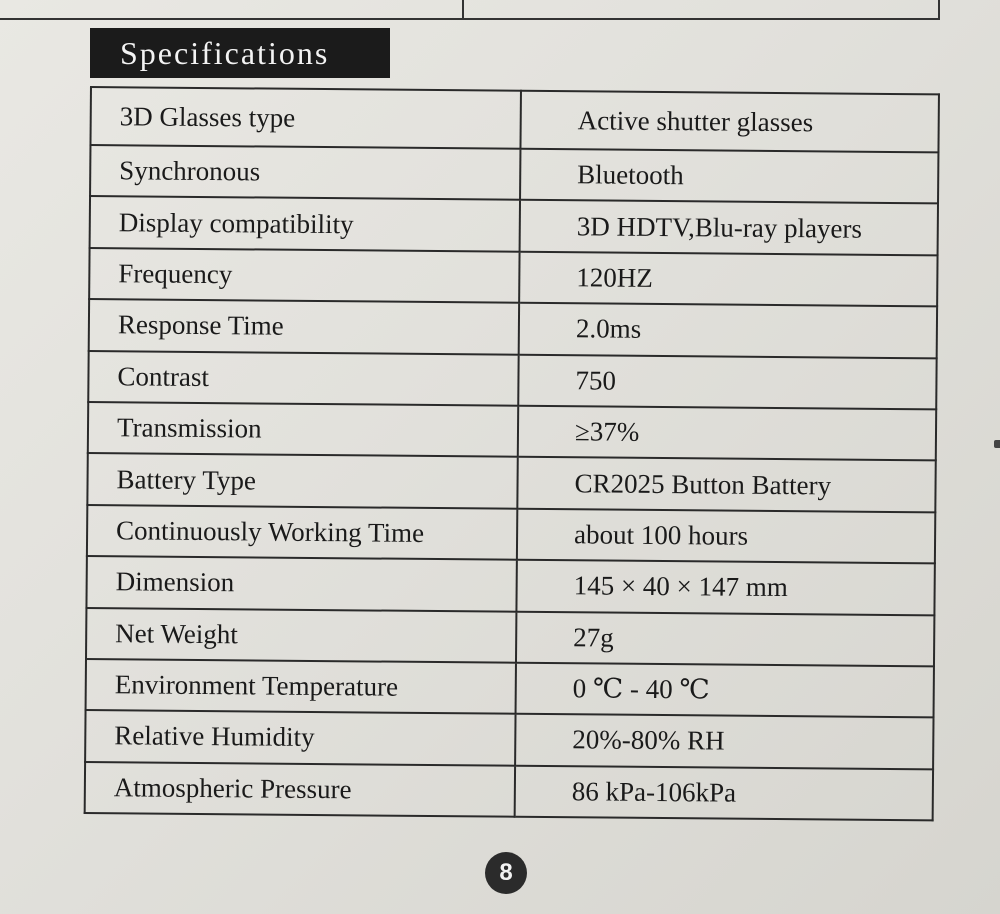  Describe the element at coordinates (997, 444) in the screenshot. I see `page-edge-mark` at that location.